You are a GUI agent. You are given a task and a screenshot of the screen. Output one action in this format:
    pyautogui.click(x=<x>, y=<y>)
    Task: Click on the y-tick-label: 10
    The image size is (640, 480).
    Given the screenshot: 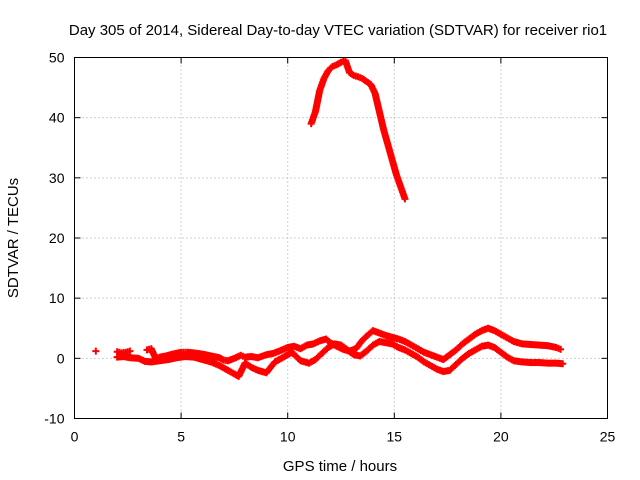 What is the action you would take?
    pyautogui.click(x=57, y=298)
    